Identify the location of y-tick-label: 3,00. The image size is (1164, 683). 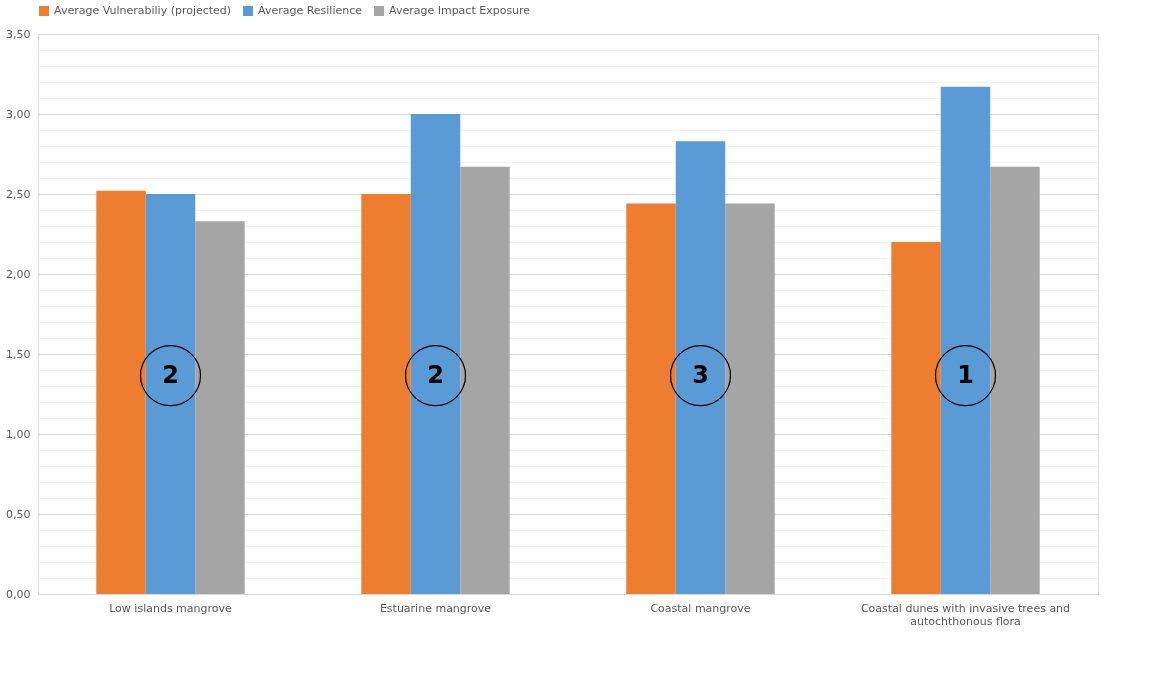
(18, 114).